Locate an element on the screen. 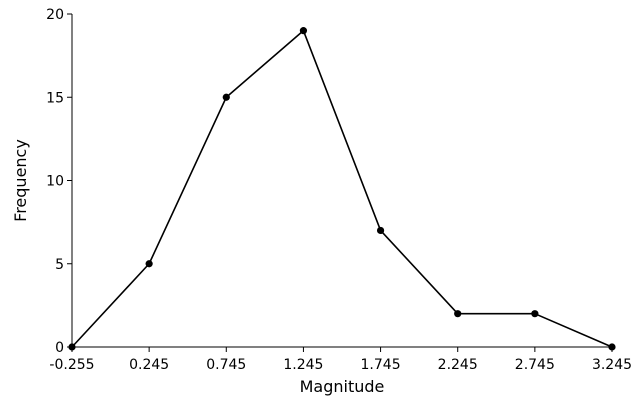  y-tick-label: 15 is located at coordinates (55, 98).